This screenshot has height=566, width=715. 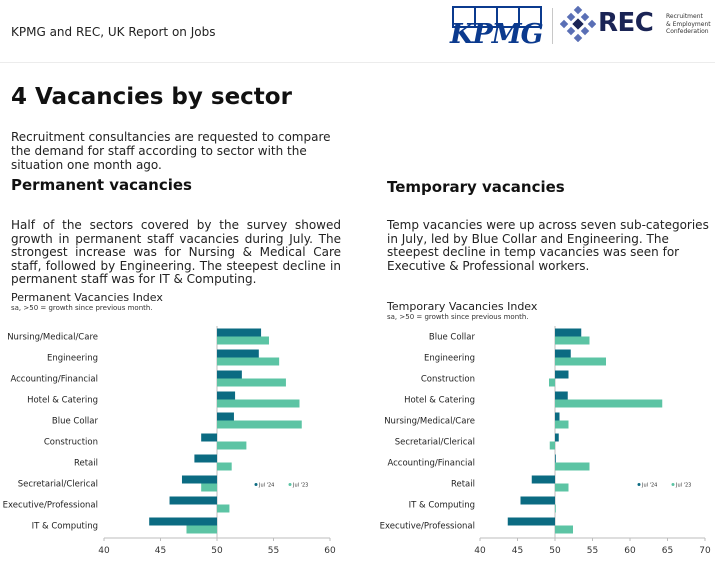 I want to click on temporary-x-tick-label: 70, so click(x=705, y=551).